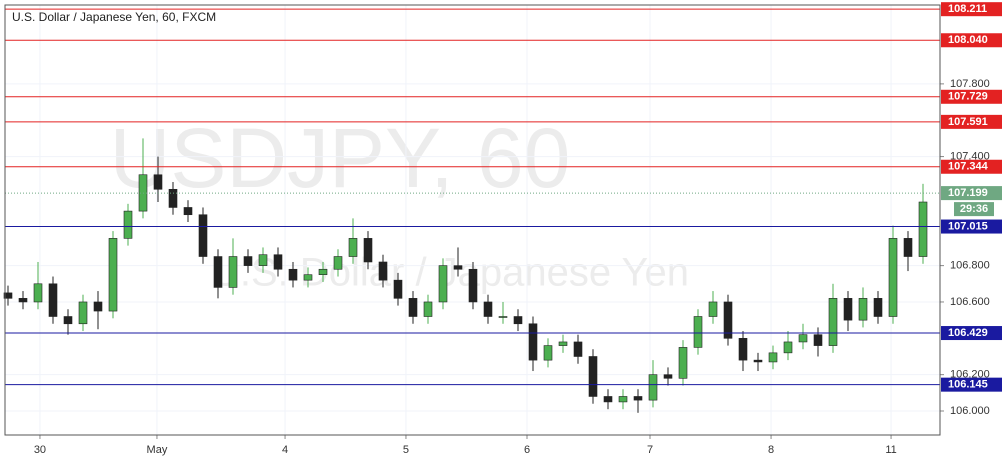  What do you see at coordinates (527, 450) in the screenshot?
I see `x-tick-label: 6` at bounding box center [527, 450].